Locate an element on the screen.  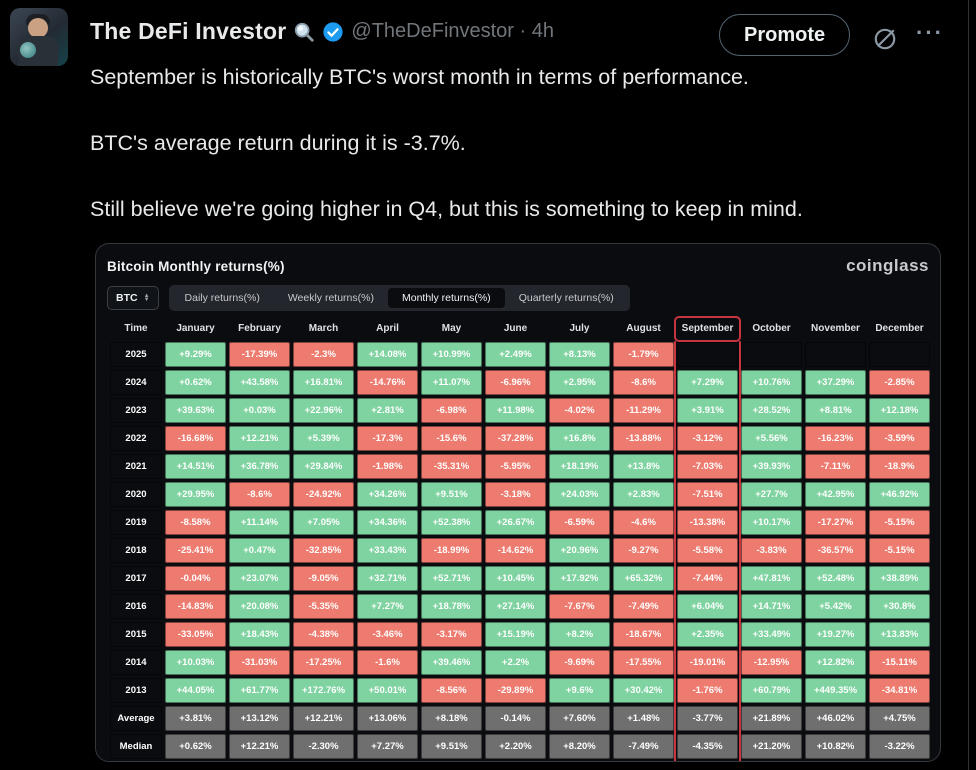
tab-daily: Daily returns(%) is located at coordinates (222, 298).